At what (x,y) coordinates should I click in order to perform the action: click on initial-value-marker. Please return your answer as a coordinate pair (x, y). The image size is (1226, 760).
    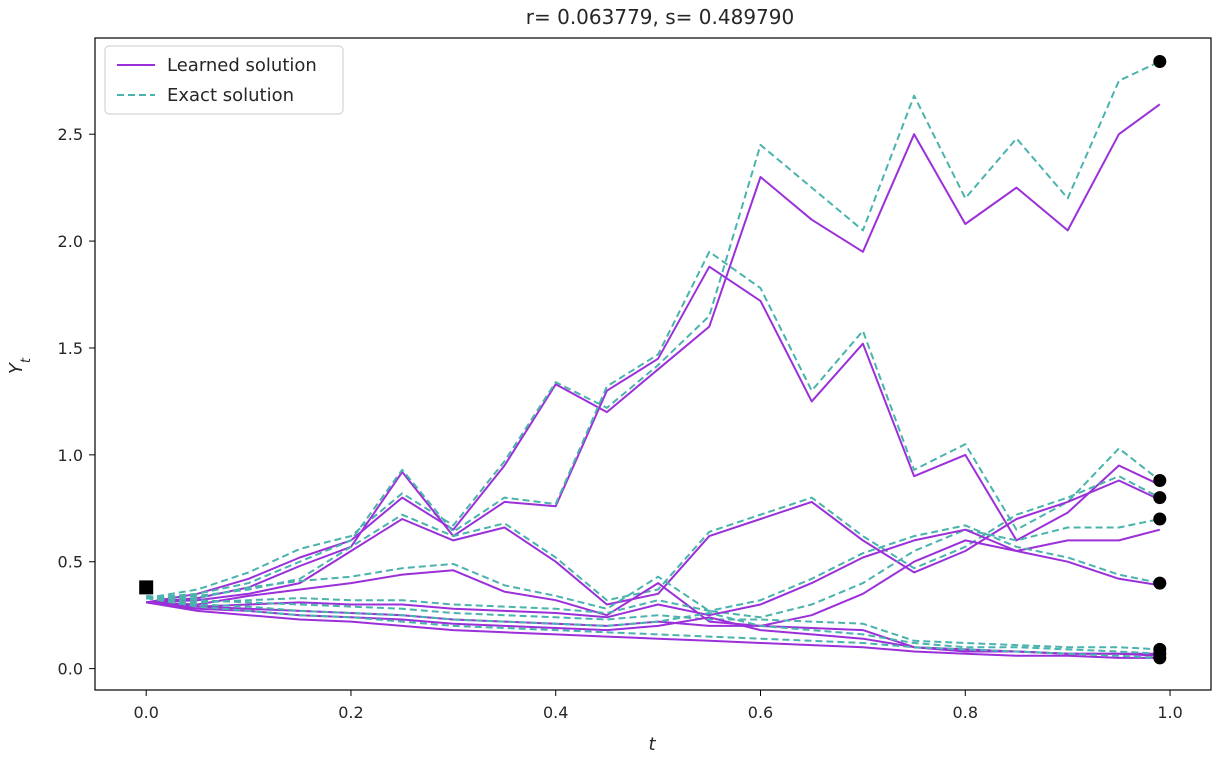
    Looking at the image, I should click on (146, 587).